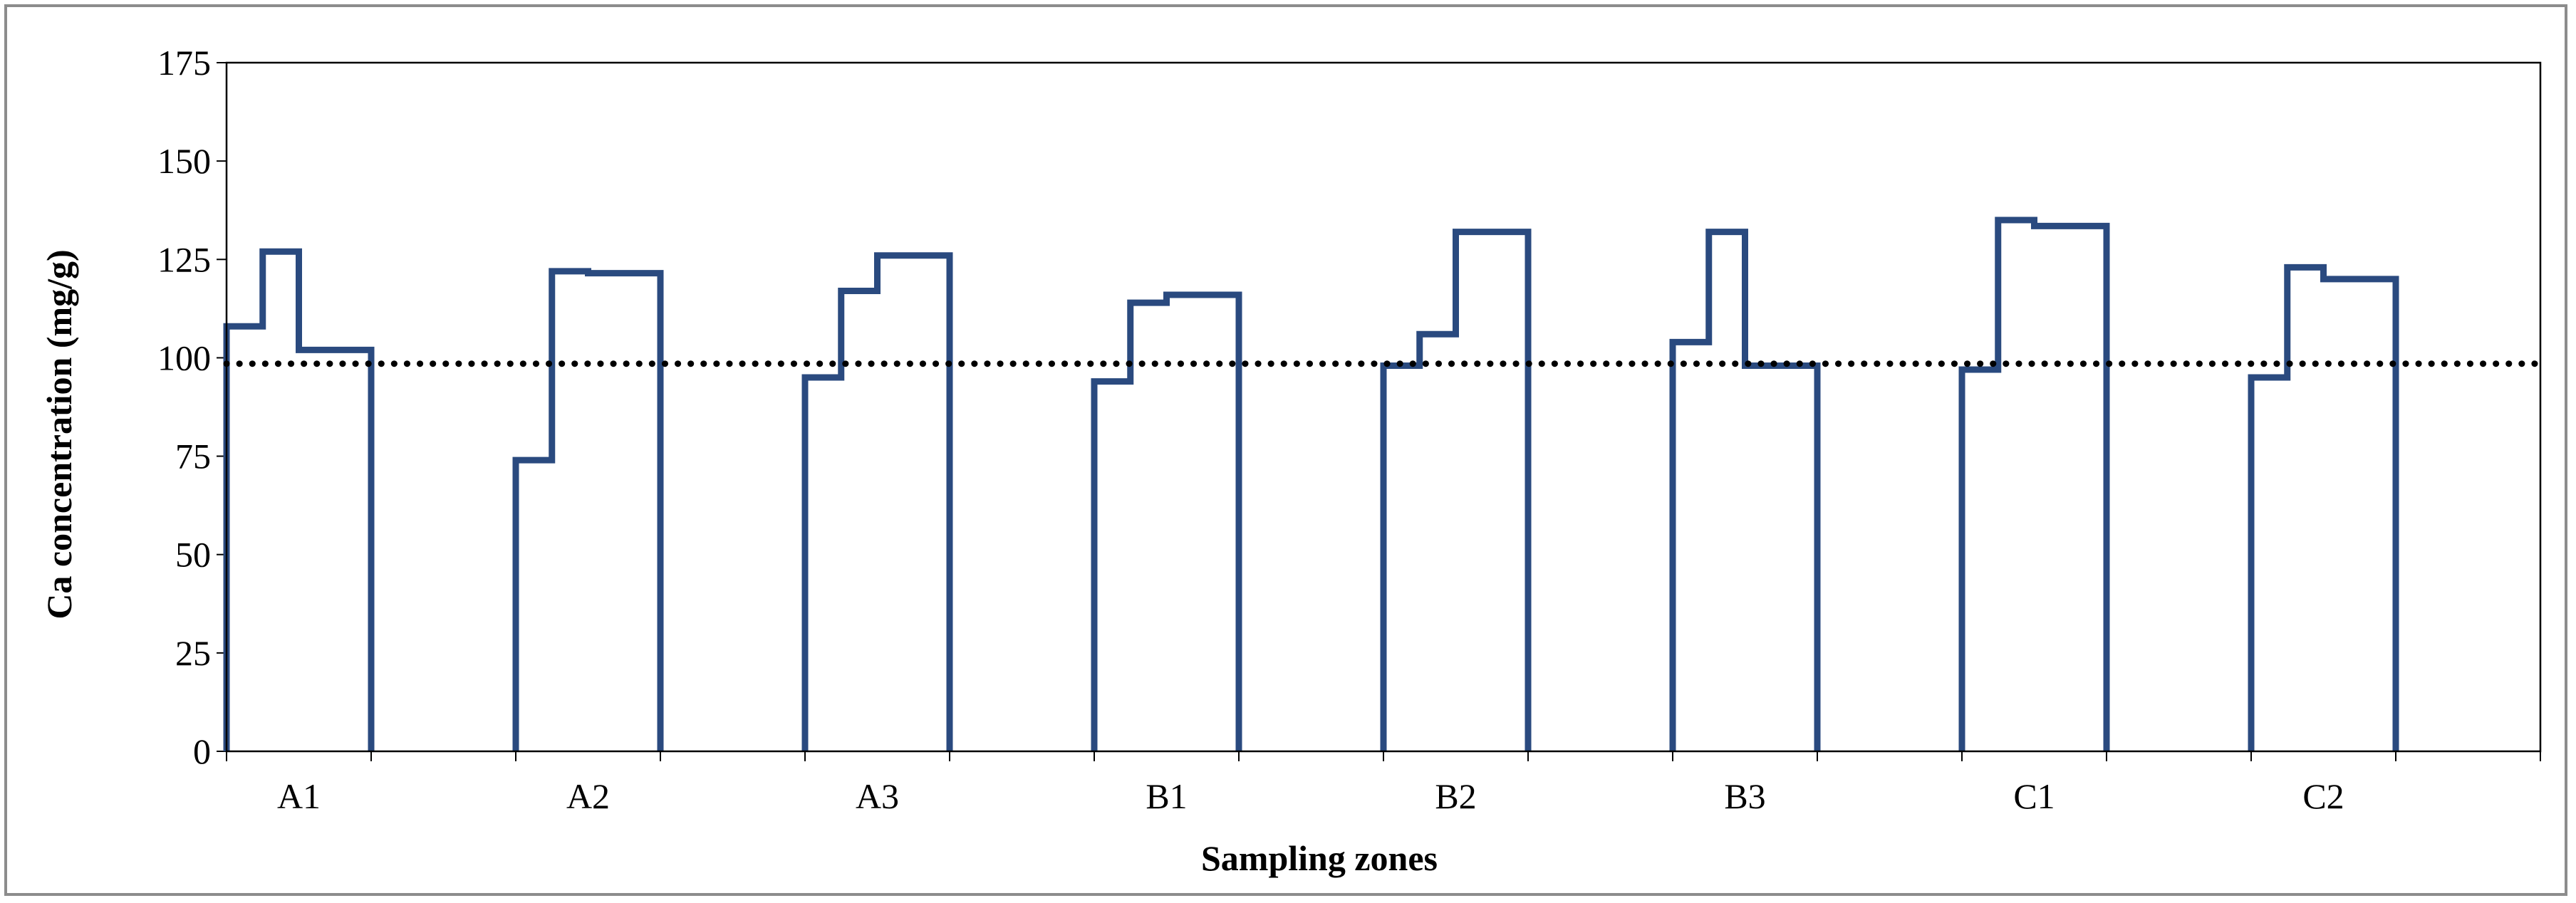 Image resolution: width=2576 pixels, height=903 pixels. I want to click on series-step-A2, so click(588, 509).